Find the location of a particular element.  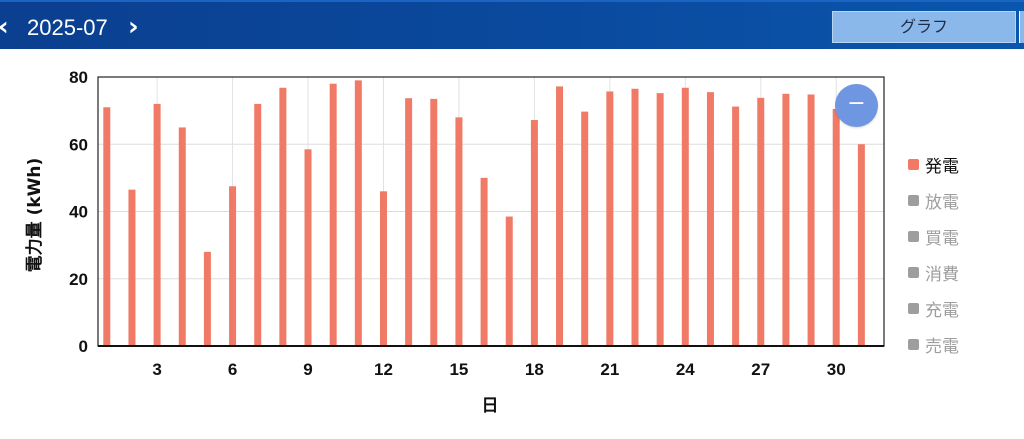

x-axis-title: 日 is located at coordinates (490, 406).